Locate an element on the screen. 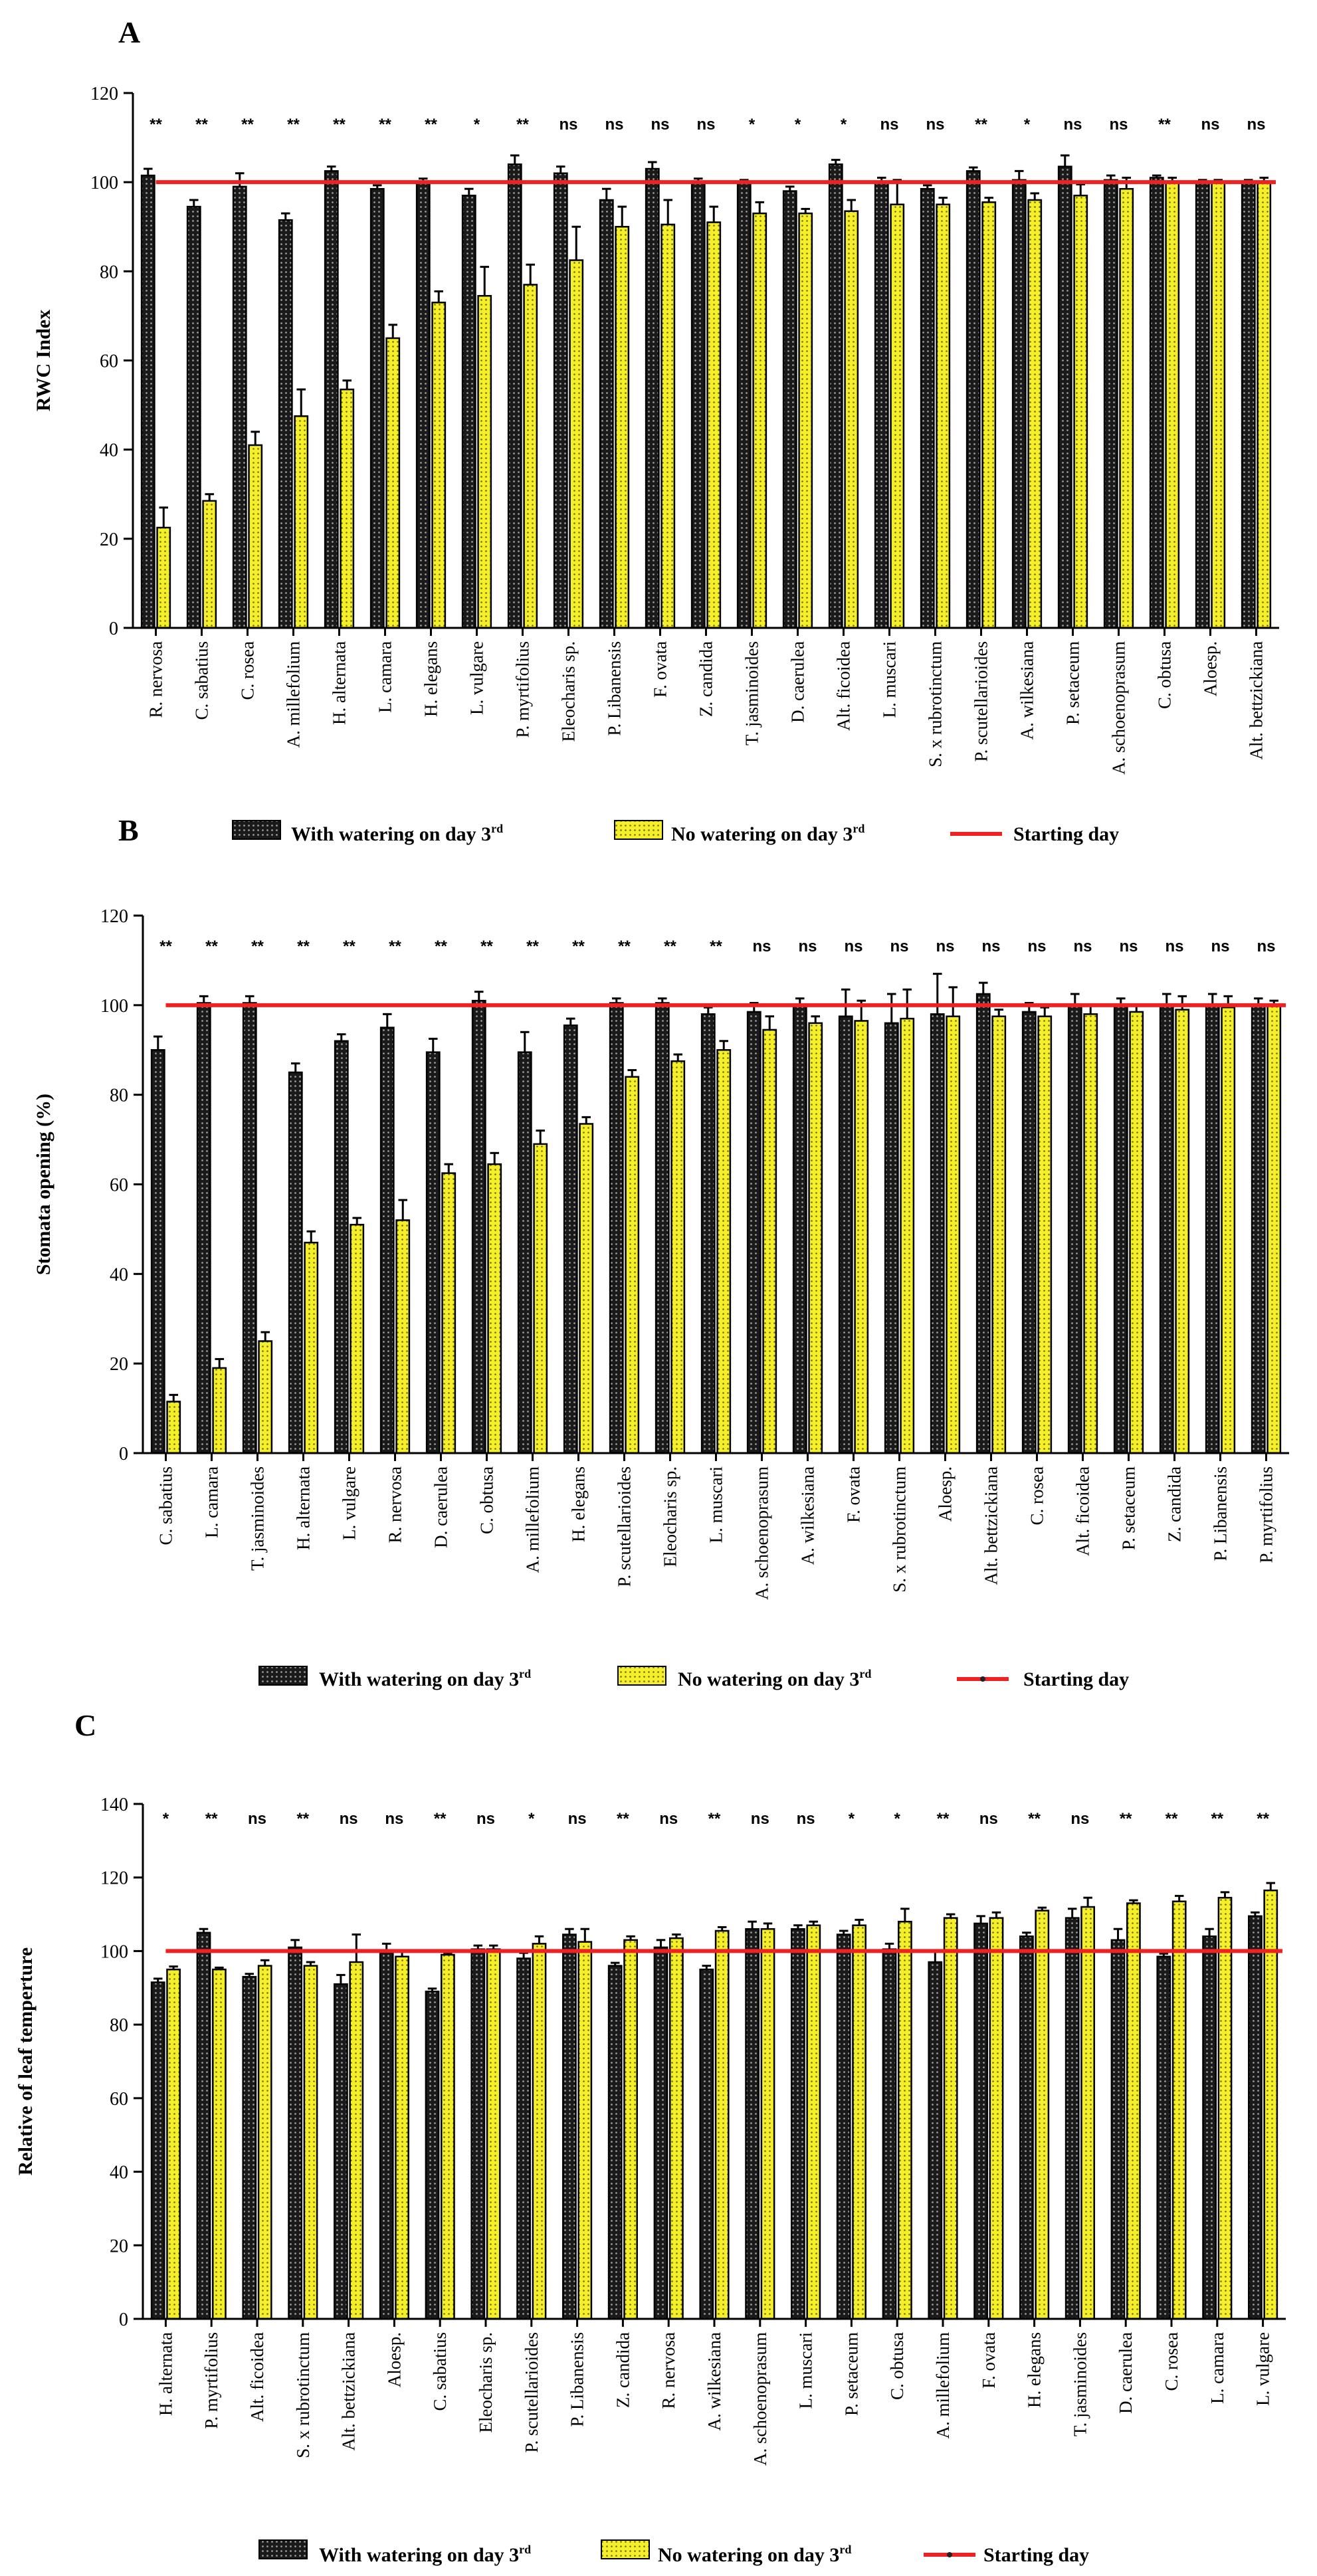  y-tick-label: 120 is located at coordinates (114, 1879).